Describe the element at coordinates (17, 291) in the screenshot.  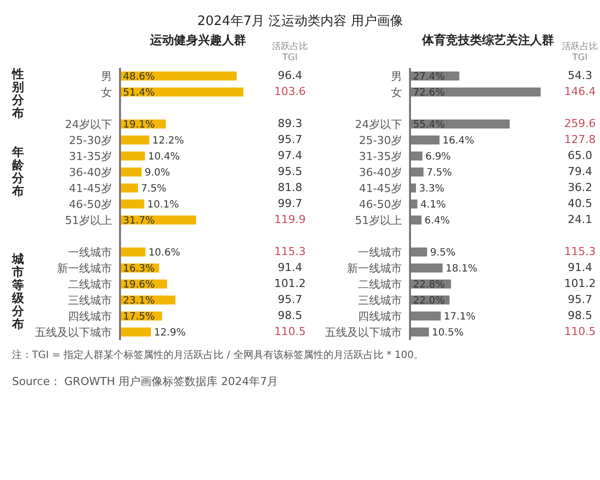
I see `text: 城市等级分布` at that location.